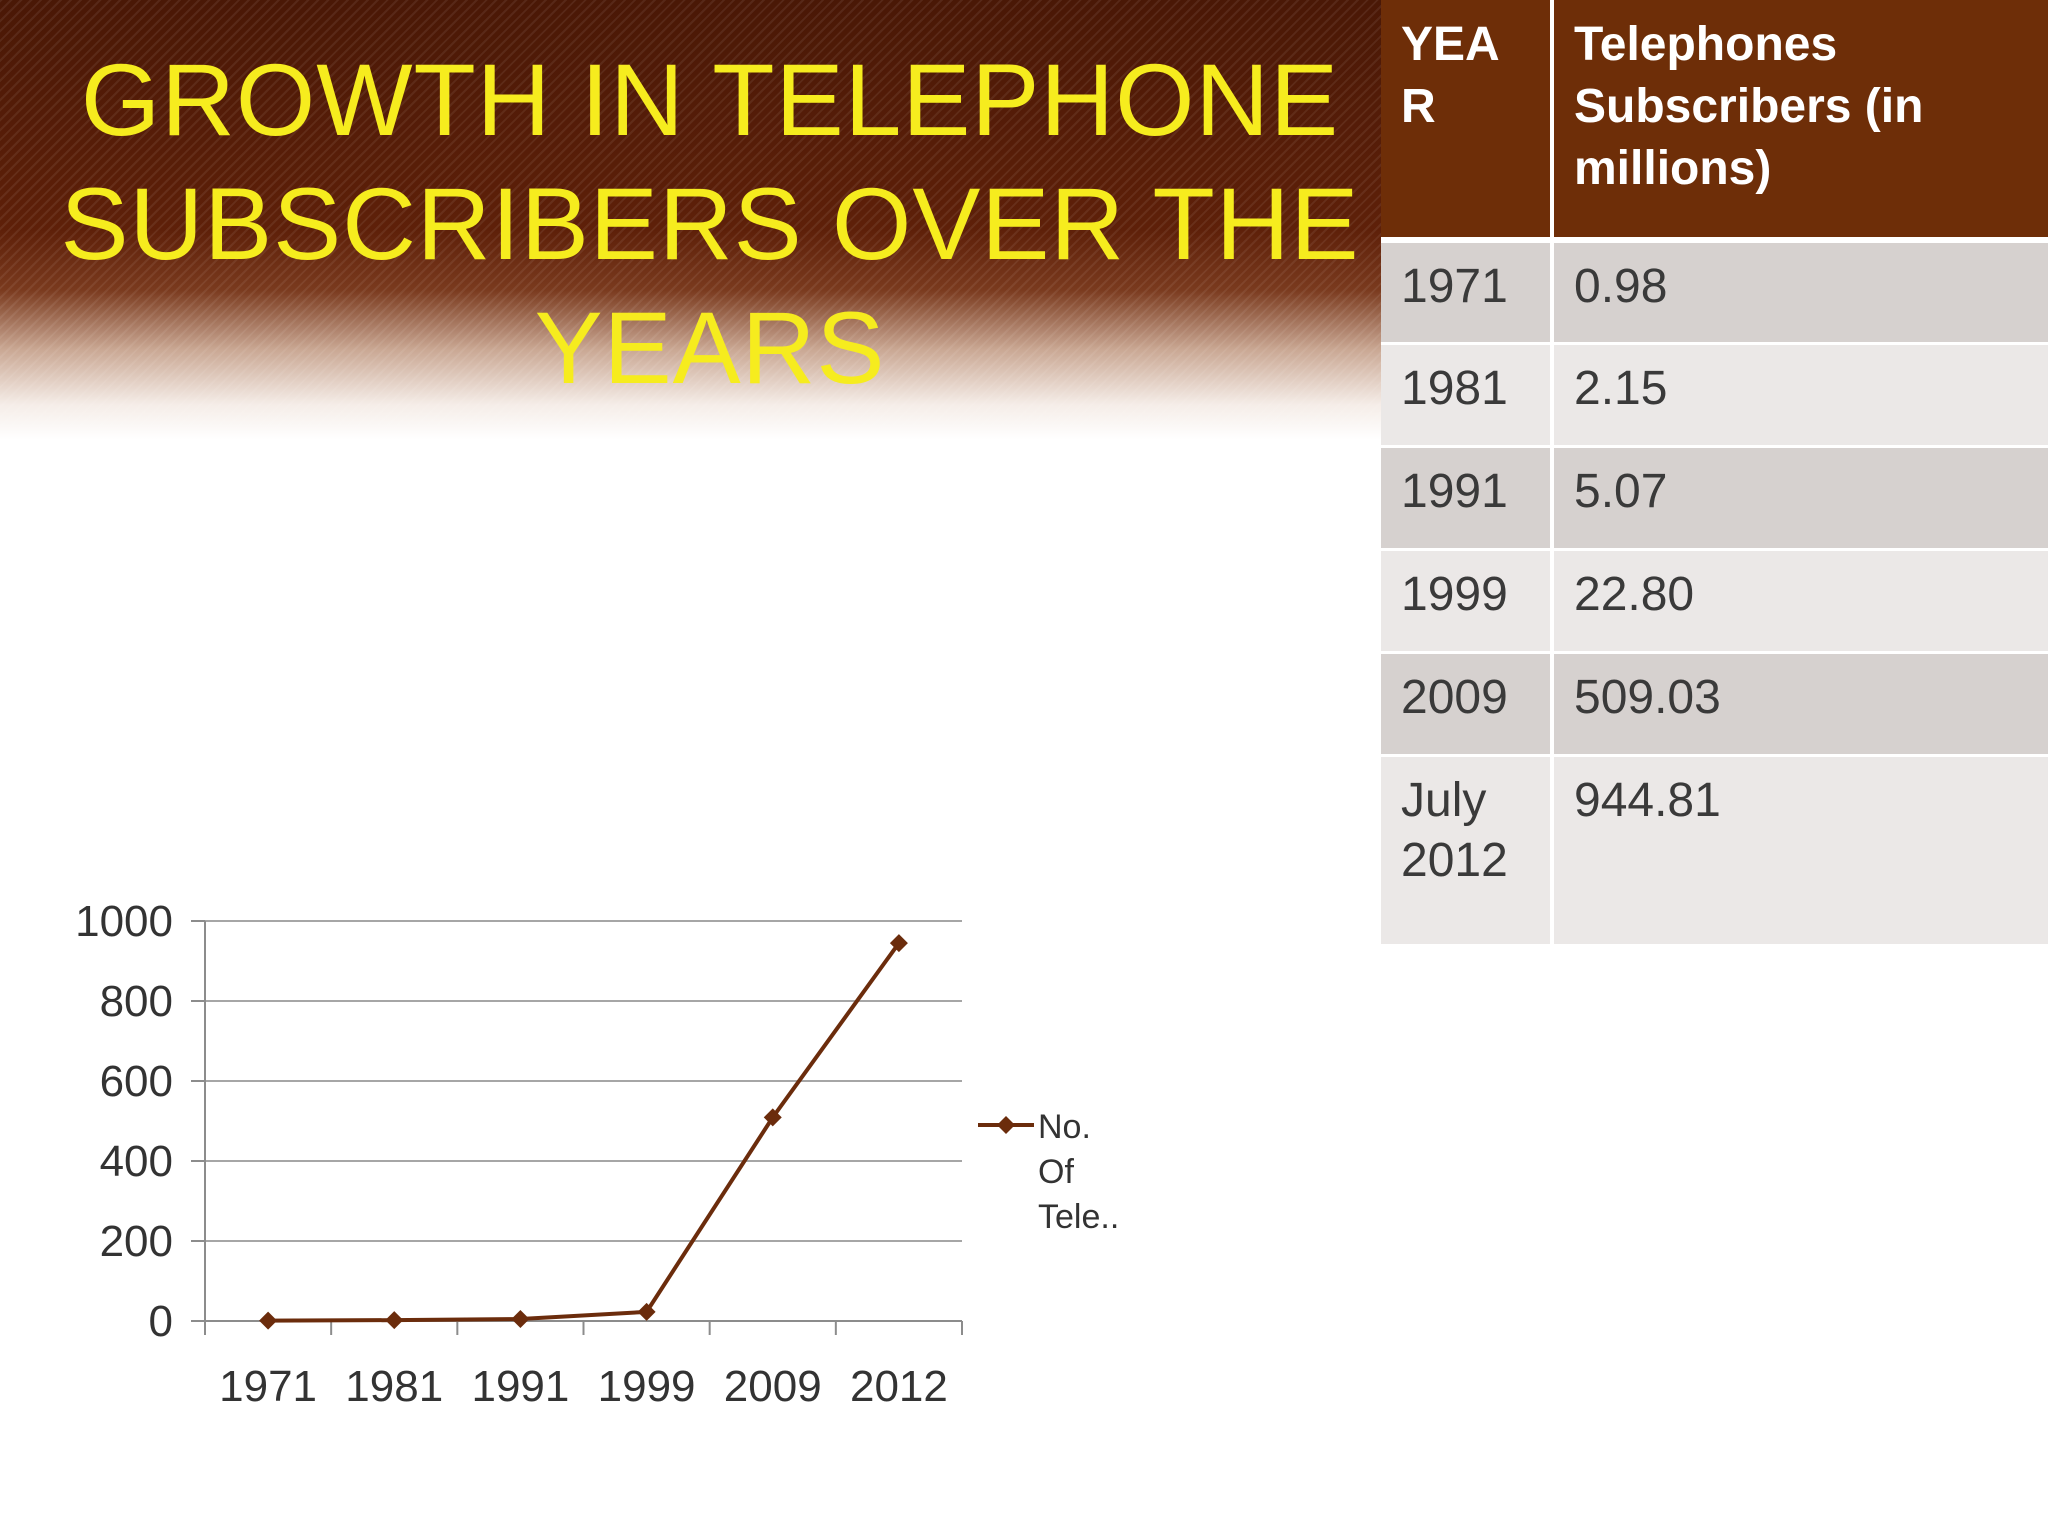  Describe the element at coordinates (268, 1386) in the screenshot. I see `x-tick-label: 1971` at that location.